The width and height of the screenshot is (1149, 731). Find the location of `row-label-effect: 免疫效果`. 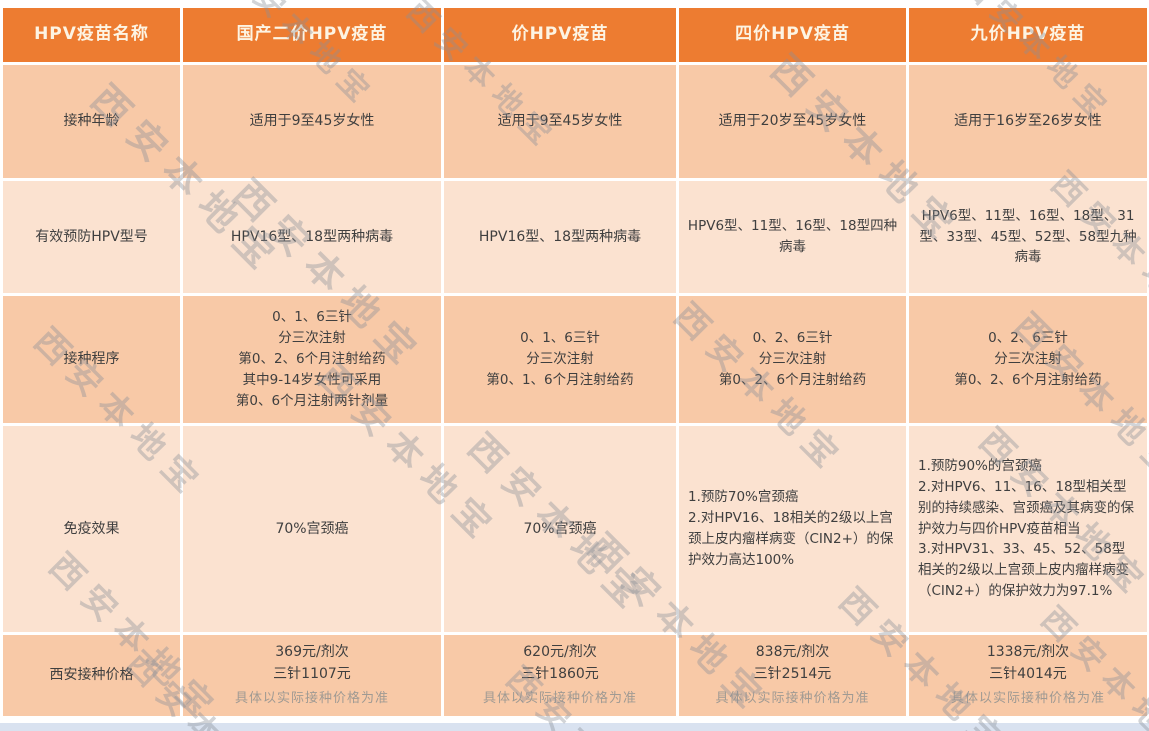

row-label-effect: 免疫效果 is located at coordinates (91, 529).